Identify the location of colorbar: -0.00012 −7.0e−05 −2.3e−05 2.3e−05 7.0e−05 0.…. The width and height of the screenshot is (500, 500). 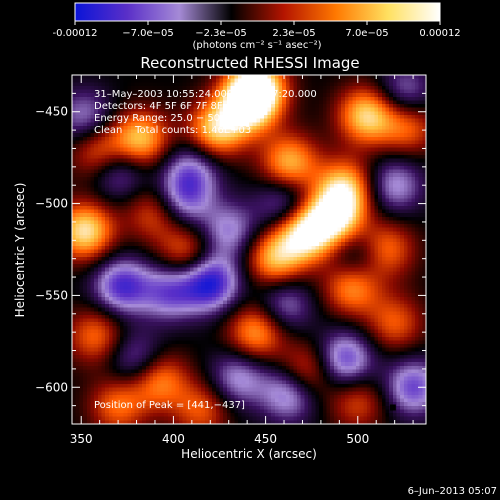
(257, 26).